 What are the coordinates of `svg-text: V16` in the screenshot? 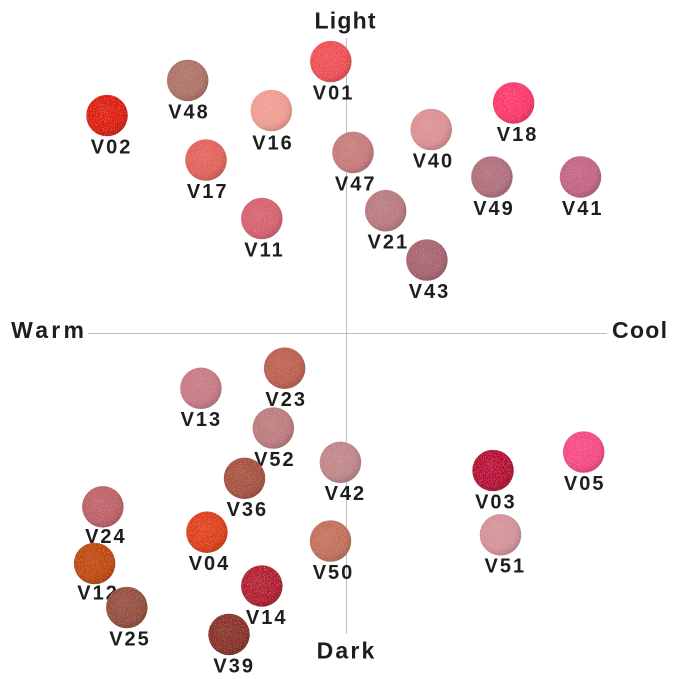 It's located at (273, 144).